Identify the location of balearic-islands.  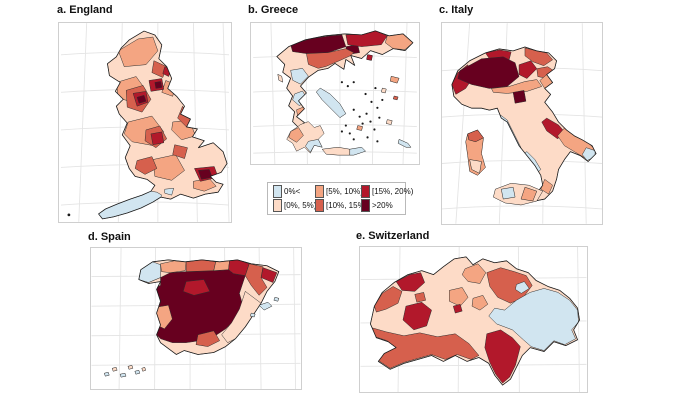
(264, 307).